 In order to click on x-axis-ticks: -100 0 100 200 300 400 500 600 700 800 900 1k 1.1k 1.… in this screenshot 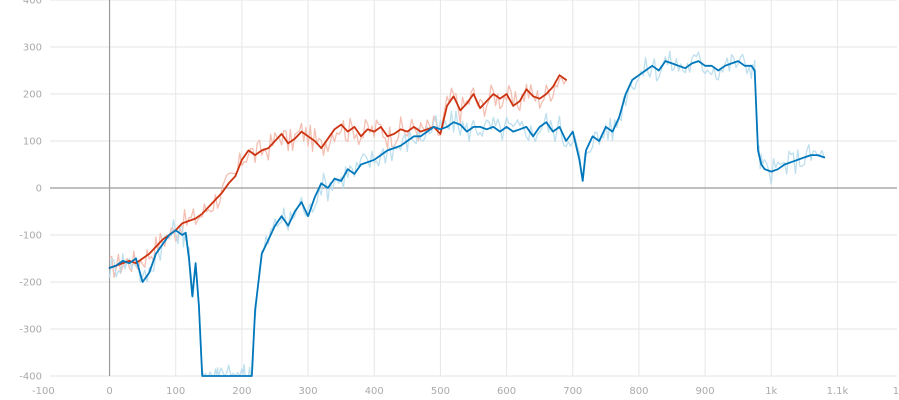, I will do `click(465, 391)`.